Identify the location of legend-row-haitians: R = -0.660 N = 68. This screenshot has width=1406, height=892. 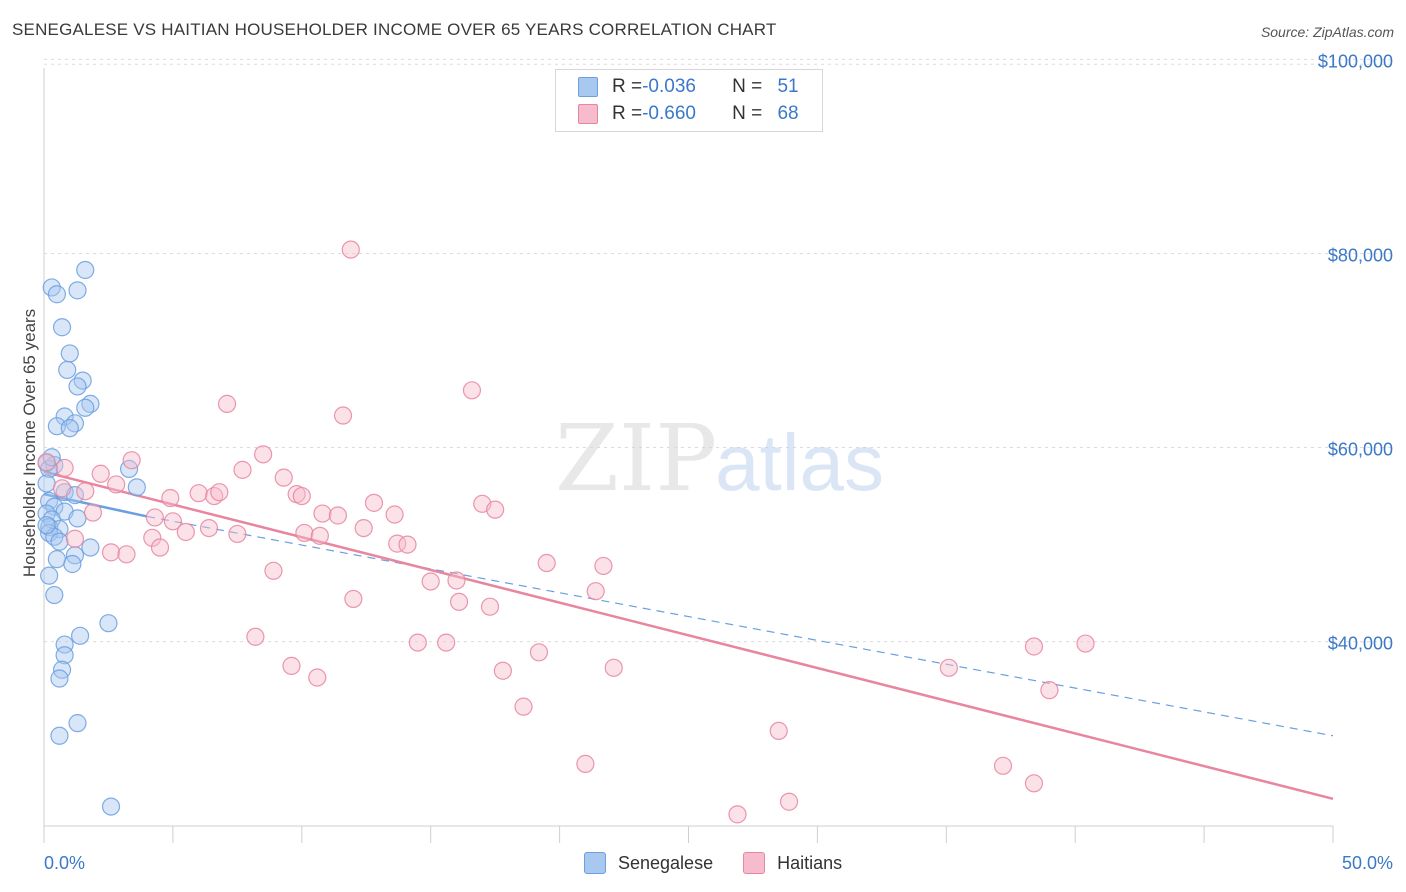
(688, 114).